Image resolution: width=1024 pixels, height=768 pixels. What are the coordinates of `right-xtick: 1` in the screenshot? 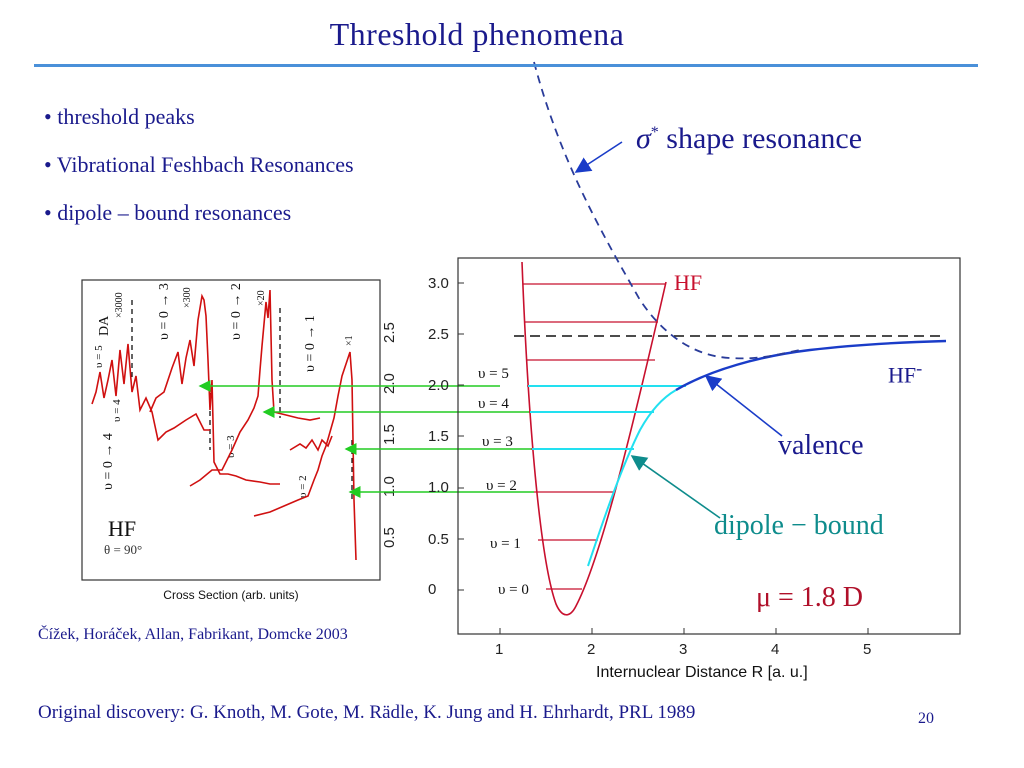 It's located at (499, 649).